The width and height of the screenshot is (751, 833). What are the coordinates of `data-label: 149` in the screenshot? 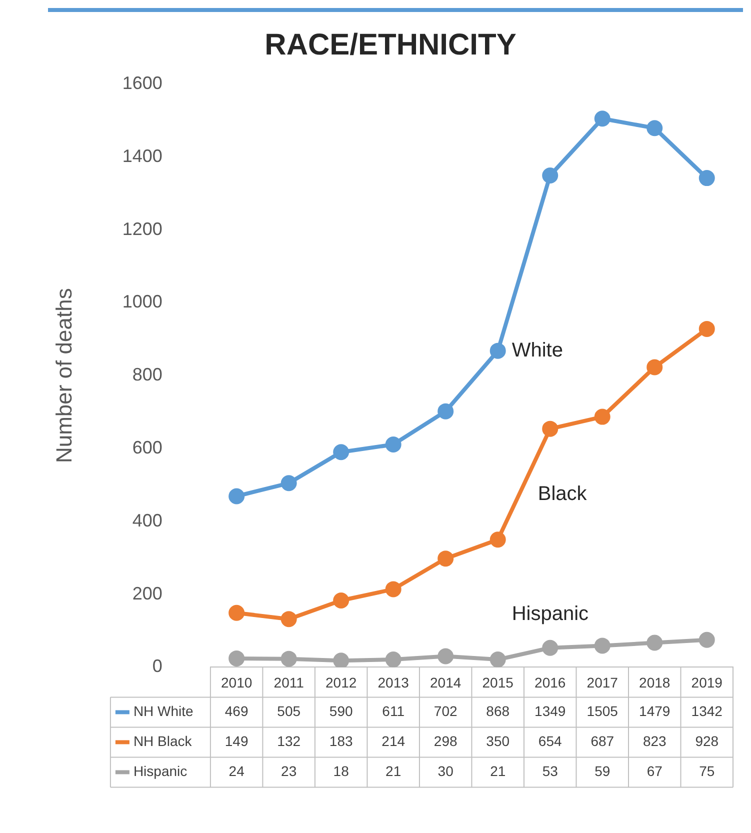 It's located at (236, 741).